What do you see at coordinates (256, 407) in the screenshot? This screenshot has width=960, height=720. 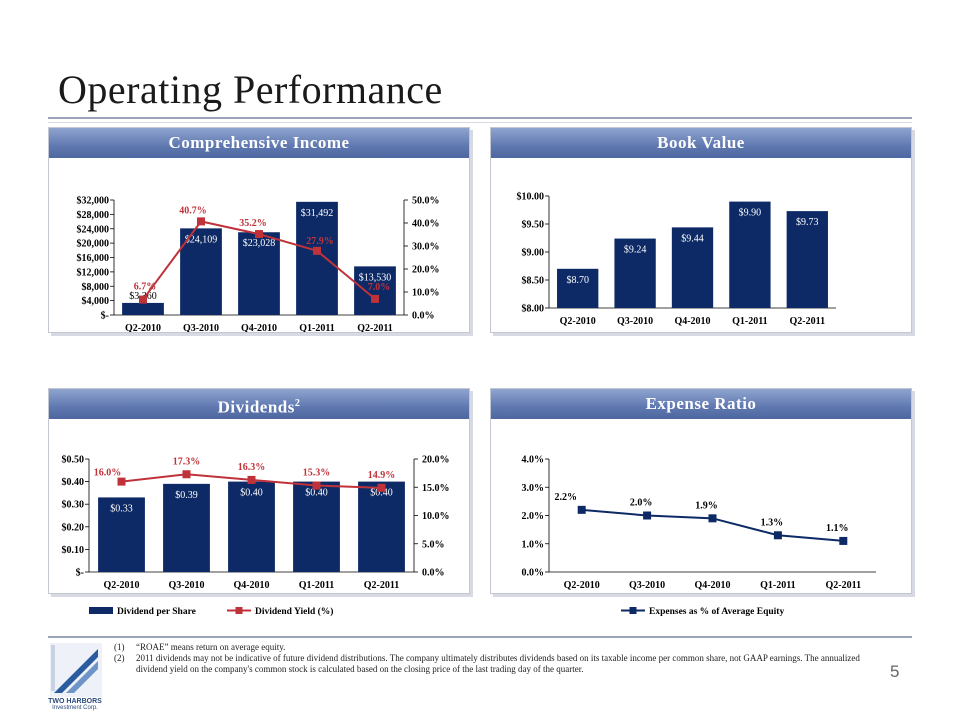 I see `dividends-title: Dividends` at bounding box center [256, 407].